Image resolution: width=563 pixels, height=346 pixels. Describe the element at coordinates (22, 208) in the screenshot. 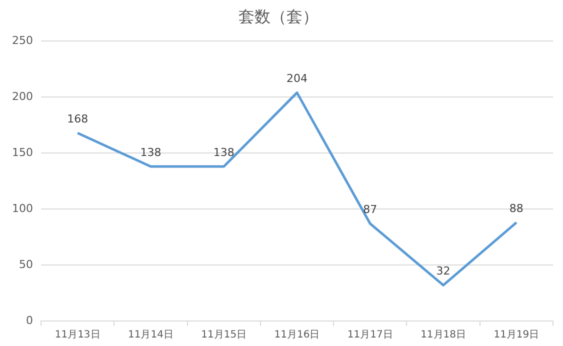

I see `y-tick-label: 100` at that location.